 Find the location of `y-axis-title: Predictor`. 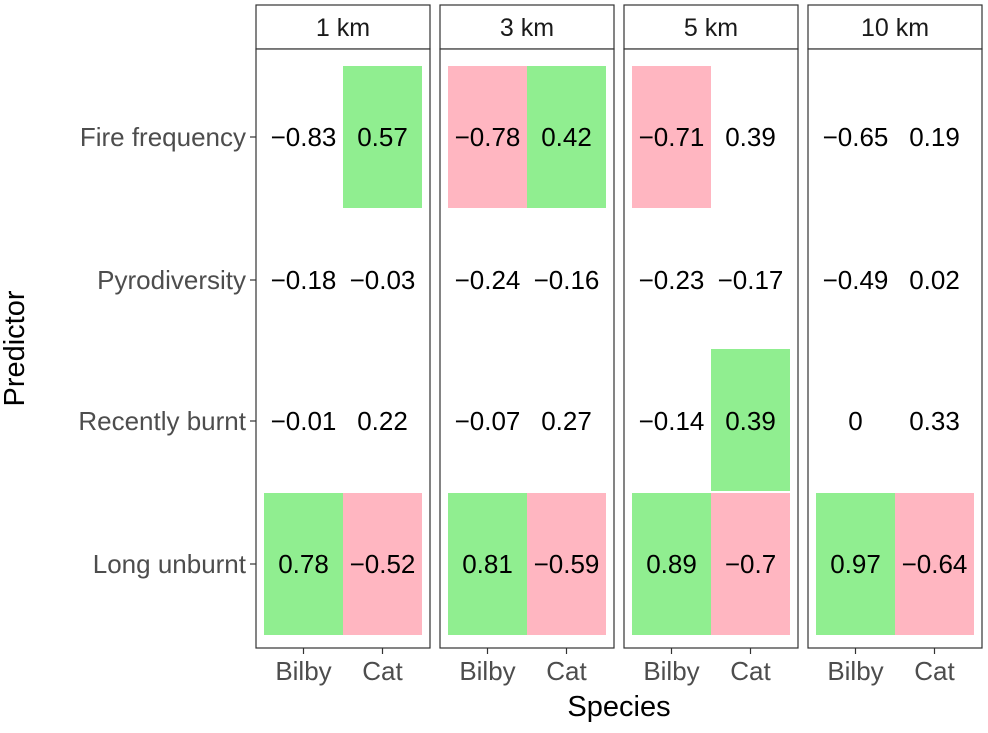

y-axis-title: Predictor is located at coordinates (15, 348).